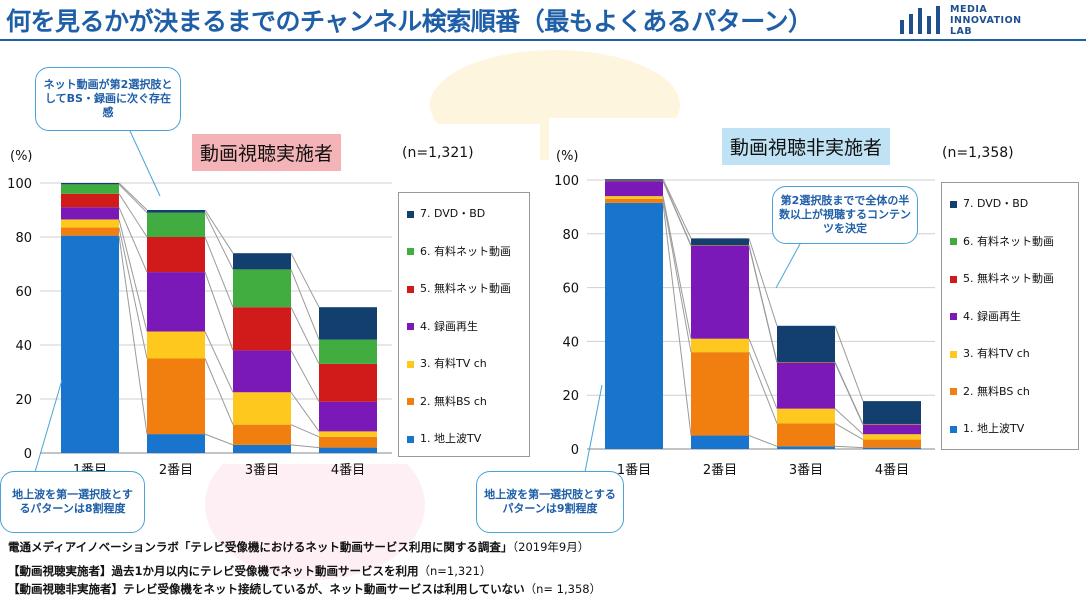 The image size is (1086, 612). I want to click on media-innovation-lab-logo: MEDIA INNOVATION LAB, so click(990, 20).